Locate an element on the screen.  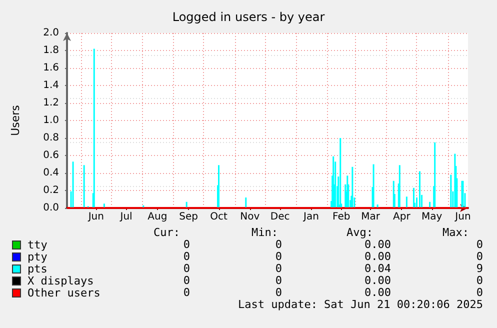
y-axis-title: Users is located at coordinates (15, 120).